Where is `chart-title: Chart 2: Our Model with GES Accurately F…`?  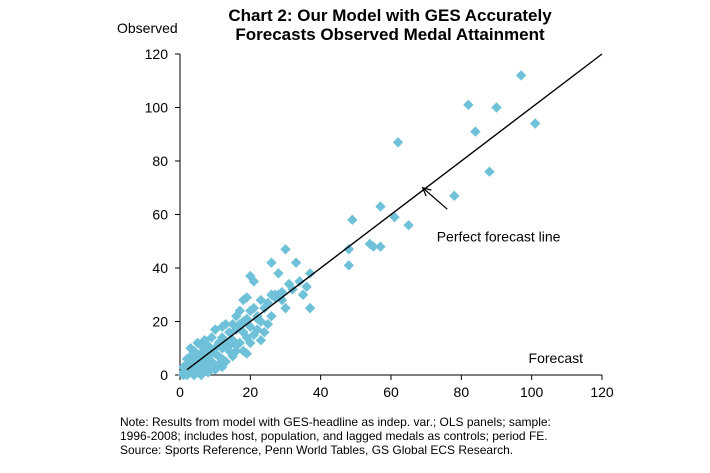
chart-title: Chart 2: Our Model with GES Accurately F… is located at coordinates (390, 25).